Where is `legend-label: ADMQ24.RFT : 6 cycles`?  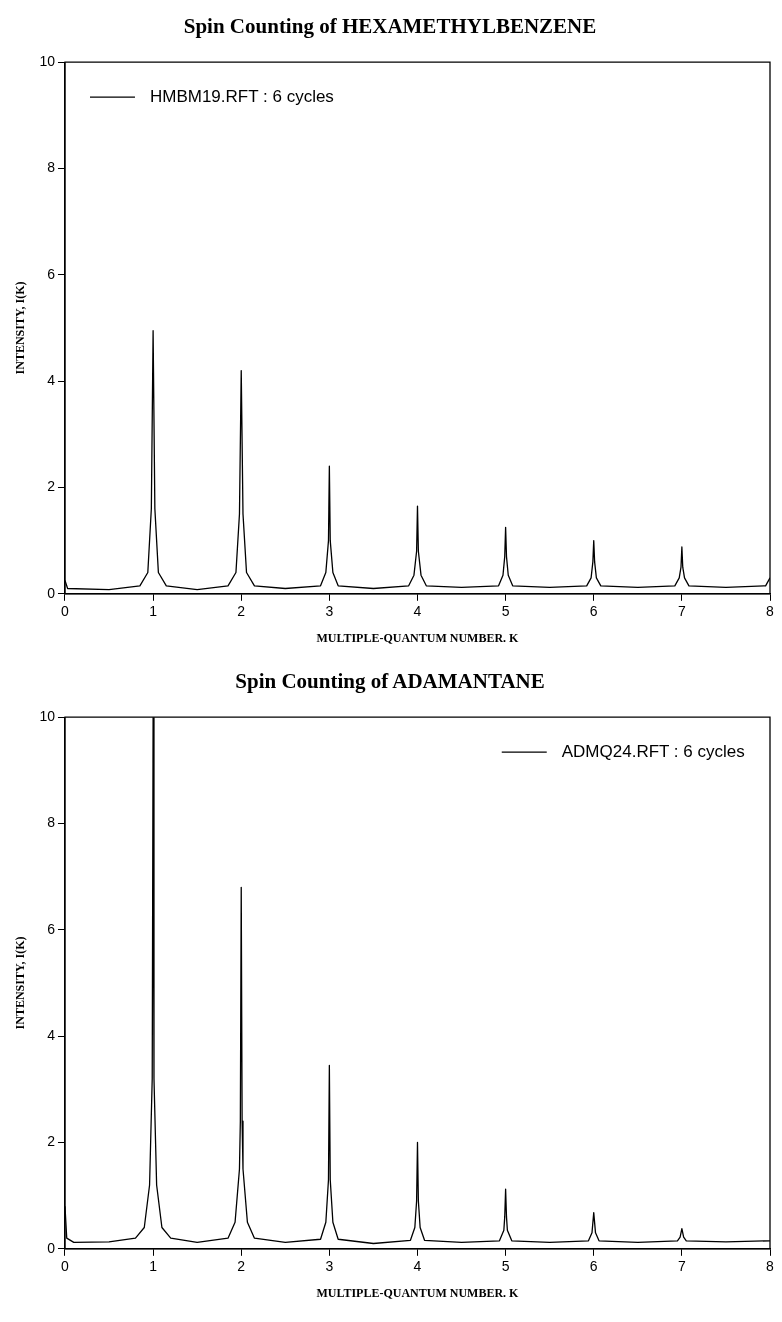
legend-label: ADMQ24.RFT : 6 cycles is located at coordinates (653, 751).